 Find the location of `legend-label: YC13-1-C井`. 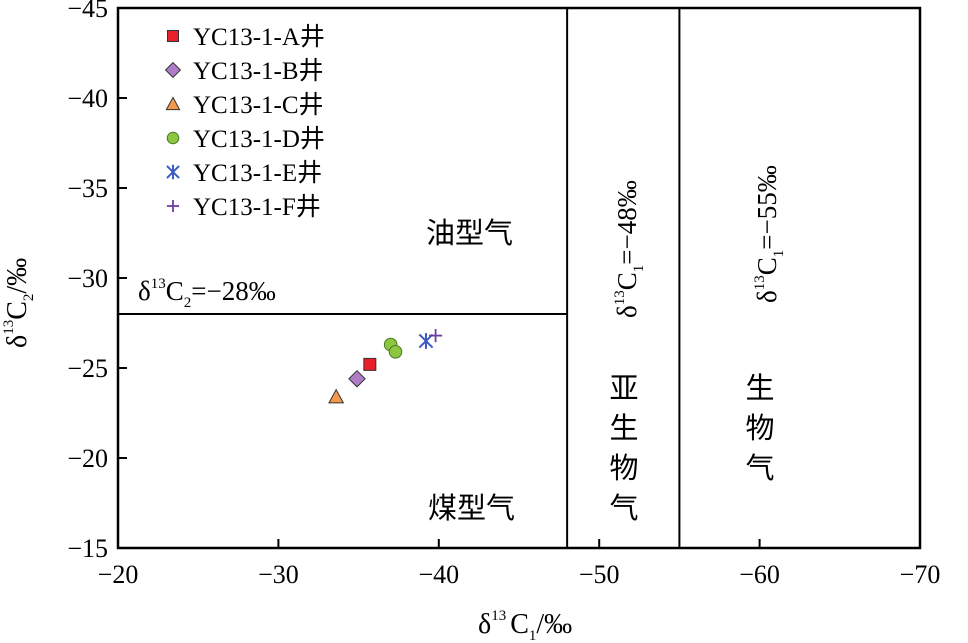

legend-label: YC13-1-C井 is located at coordinates (258, 105).